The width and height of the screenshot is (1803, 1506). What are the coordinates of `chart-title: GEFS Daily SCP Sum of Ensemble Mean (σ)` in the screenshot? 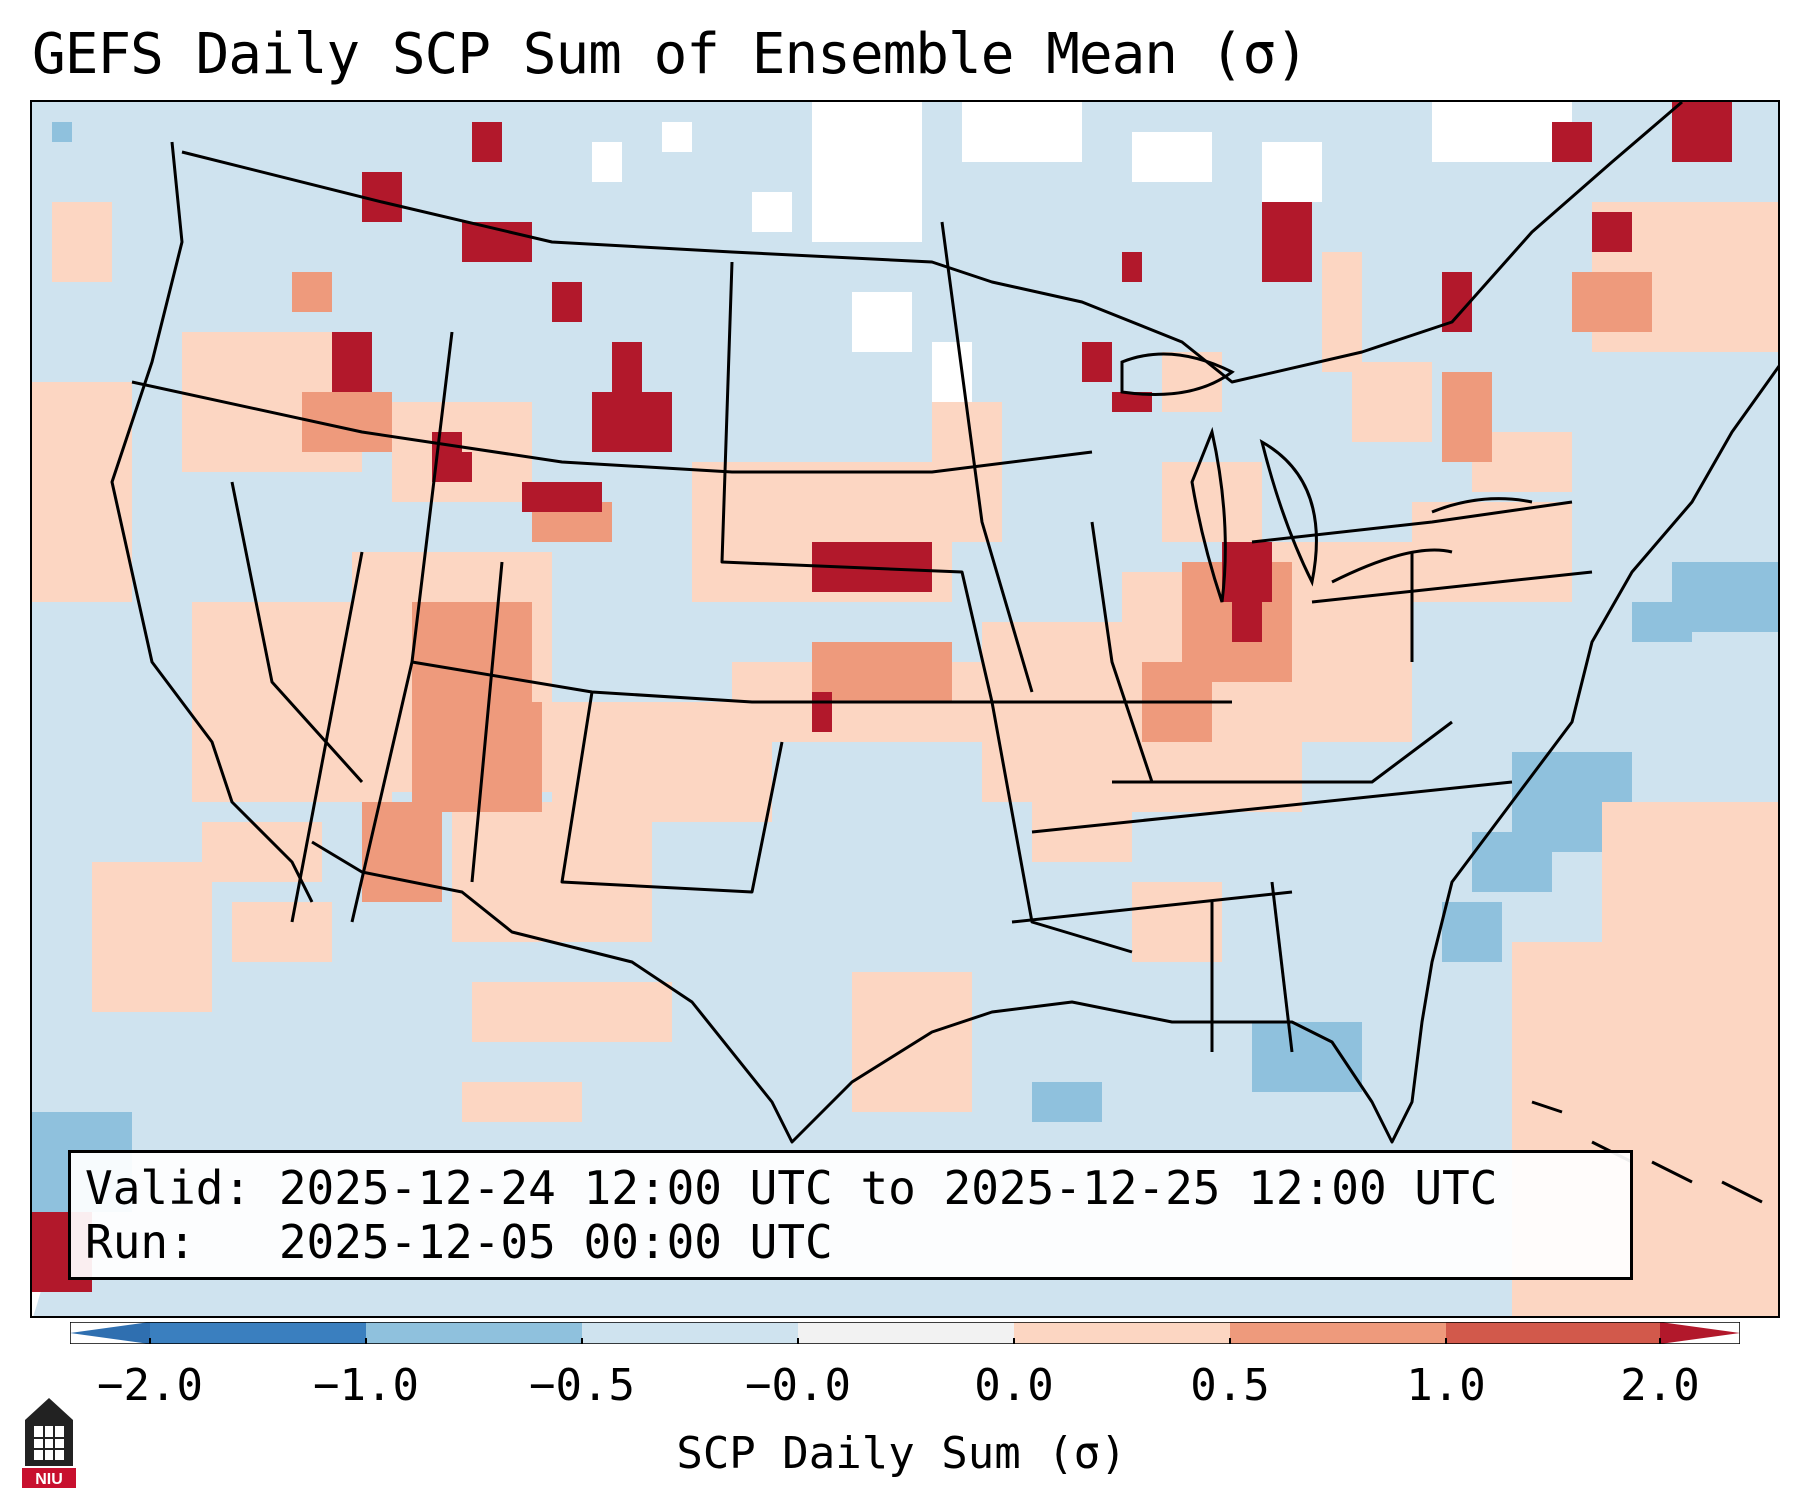 It's located at (670, 54).